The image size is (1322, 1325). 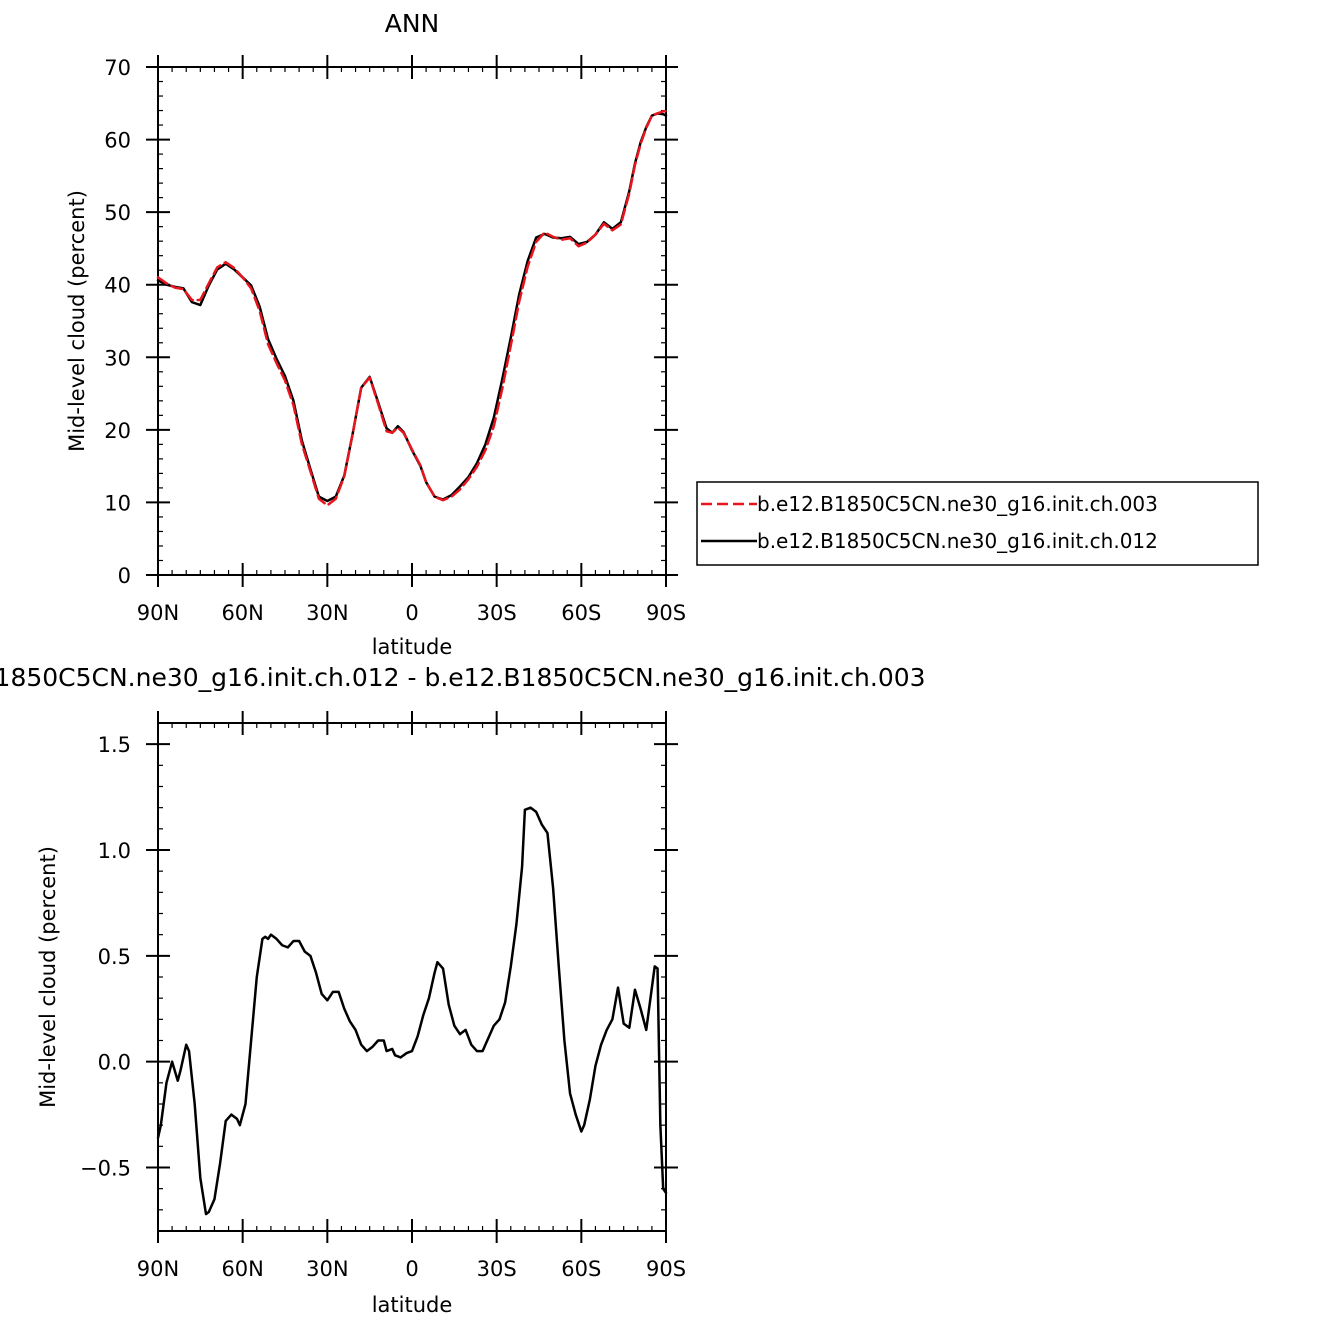 What do you see at coordinates (117, 286) in the screenshot?
I see `top-y-tick-label: 40` at bounding box center [117, 286].